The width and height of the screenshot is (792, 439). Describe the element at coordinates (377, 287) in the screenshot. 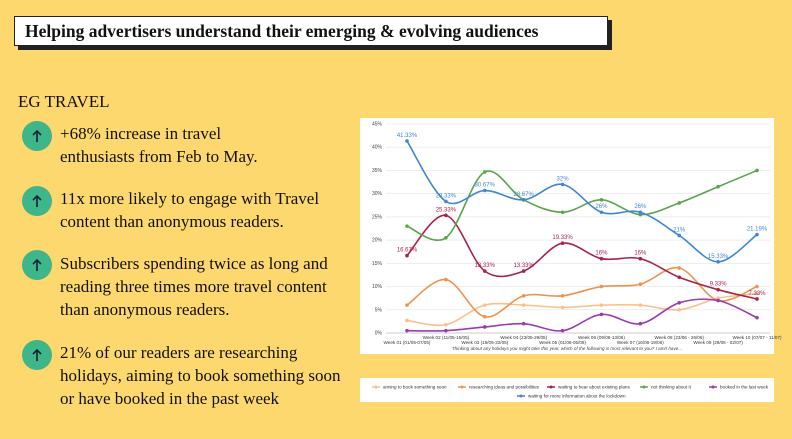

I see `y-tick-label: 10%` at that location.